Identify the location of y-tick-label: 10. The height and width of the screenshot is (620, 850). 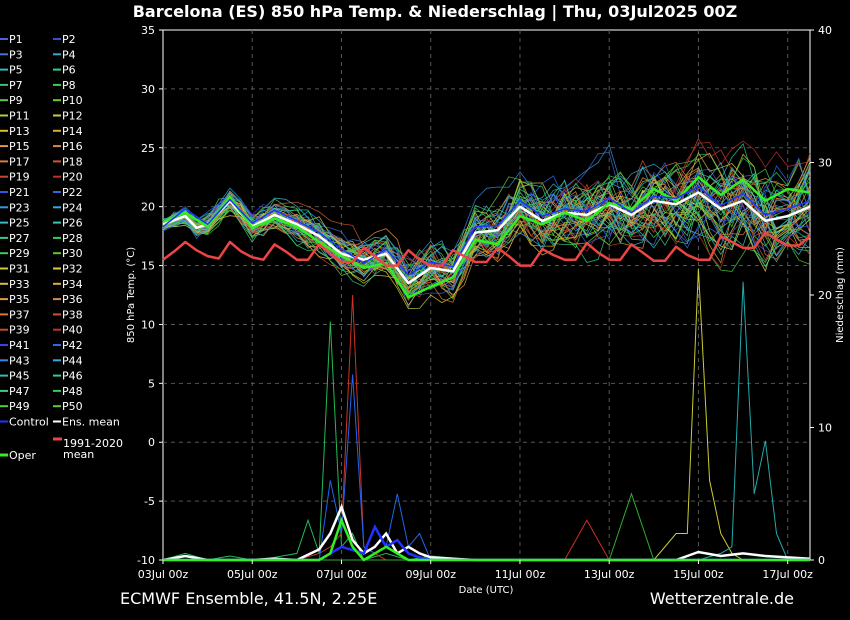
(148, 324).